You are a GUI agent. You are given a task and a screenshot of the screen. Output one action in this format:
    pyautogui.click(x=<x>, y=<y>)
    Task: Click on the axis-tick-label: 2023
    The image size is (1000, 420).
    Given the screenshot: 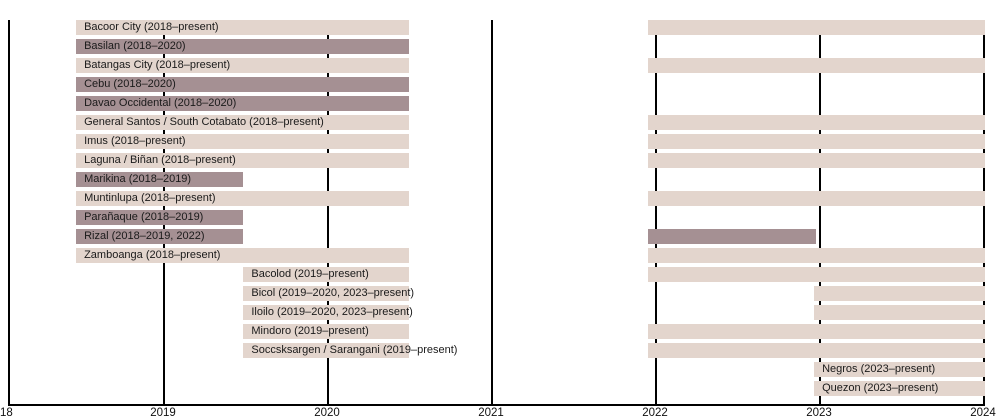 What is the action you would take?
    pyautogui.click(x=819, y=413)
    